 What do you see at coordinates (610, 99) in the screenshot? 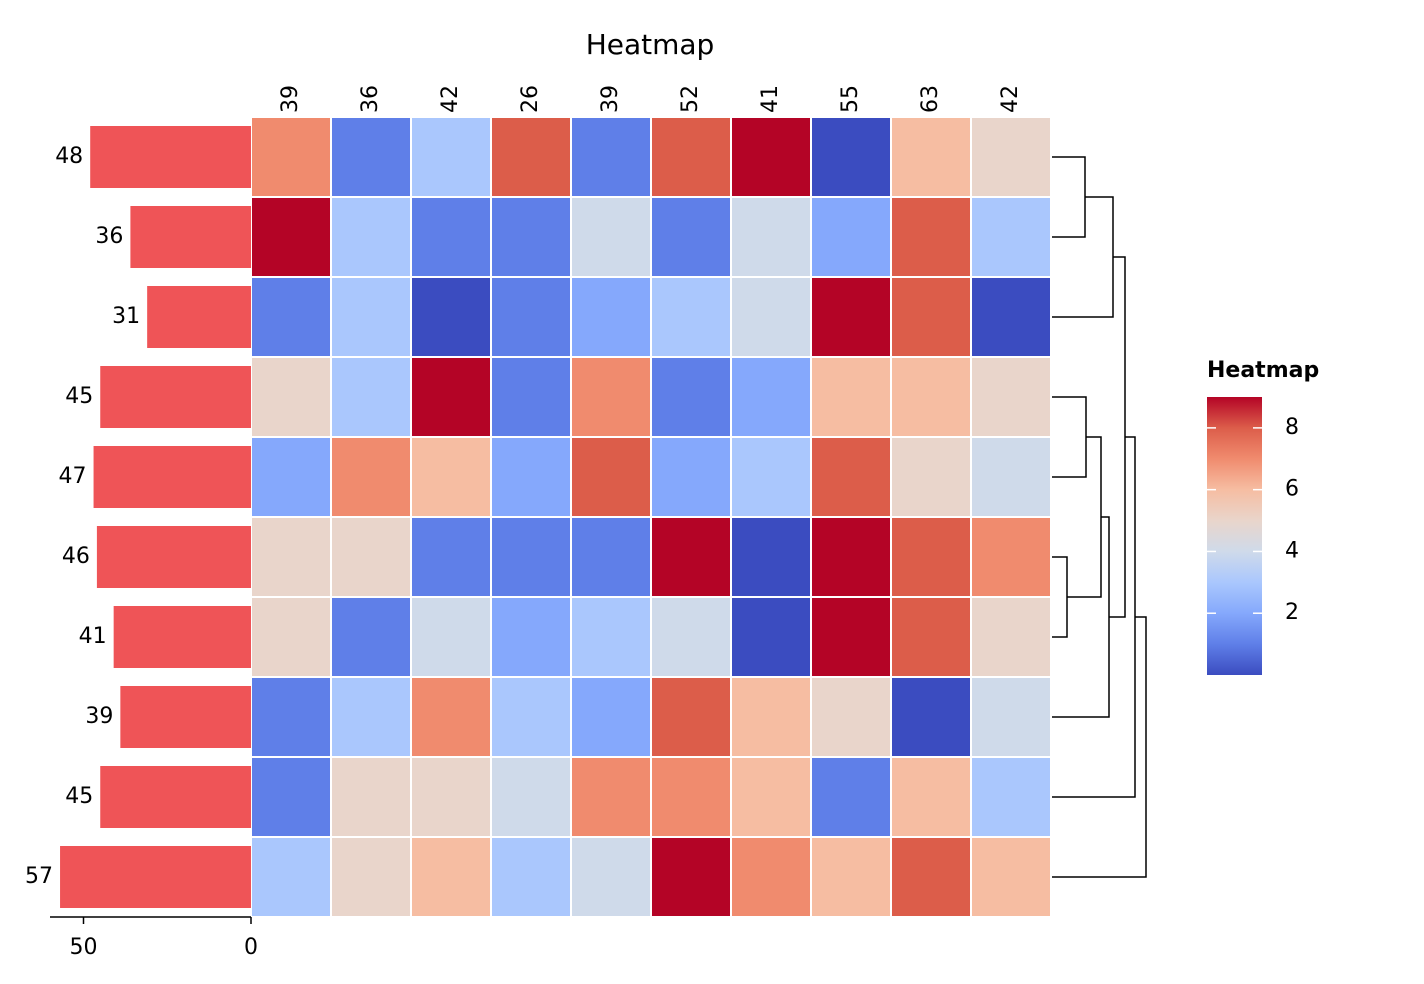
I see `column-label: 39` at bounding box center [610, 99].